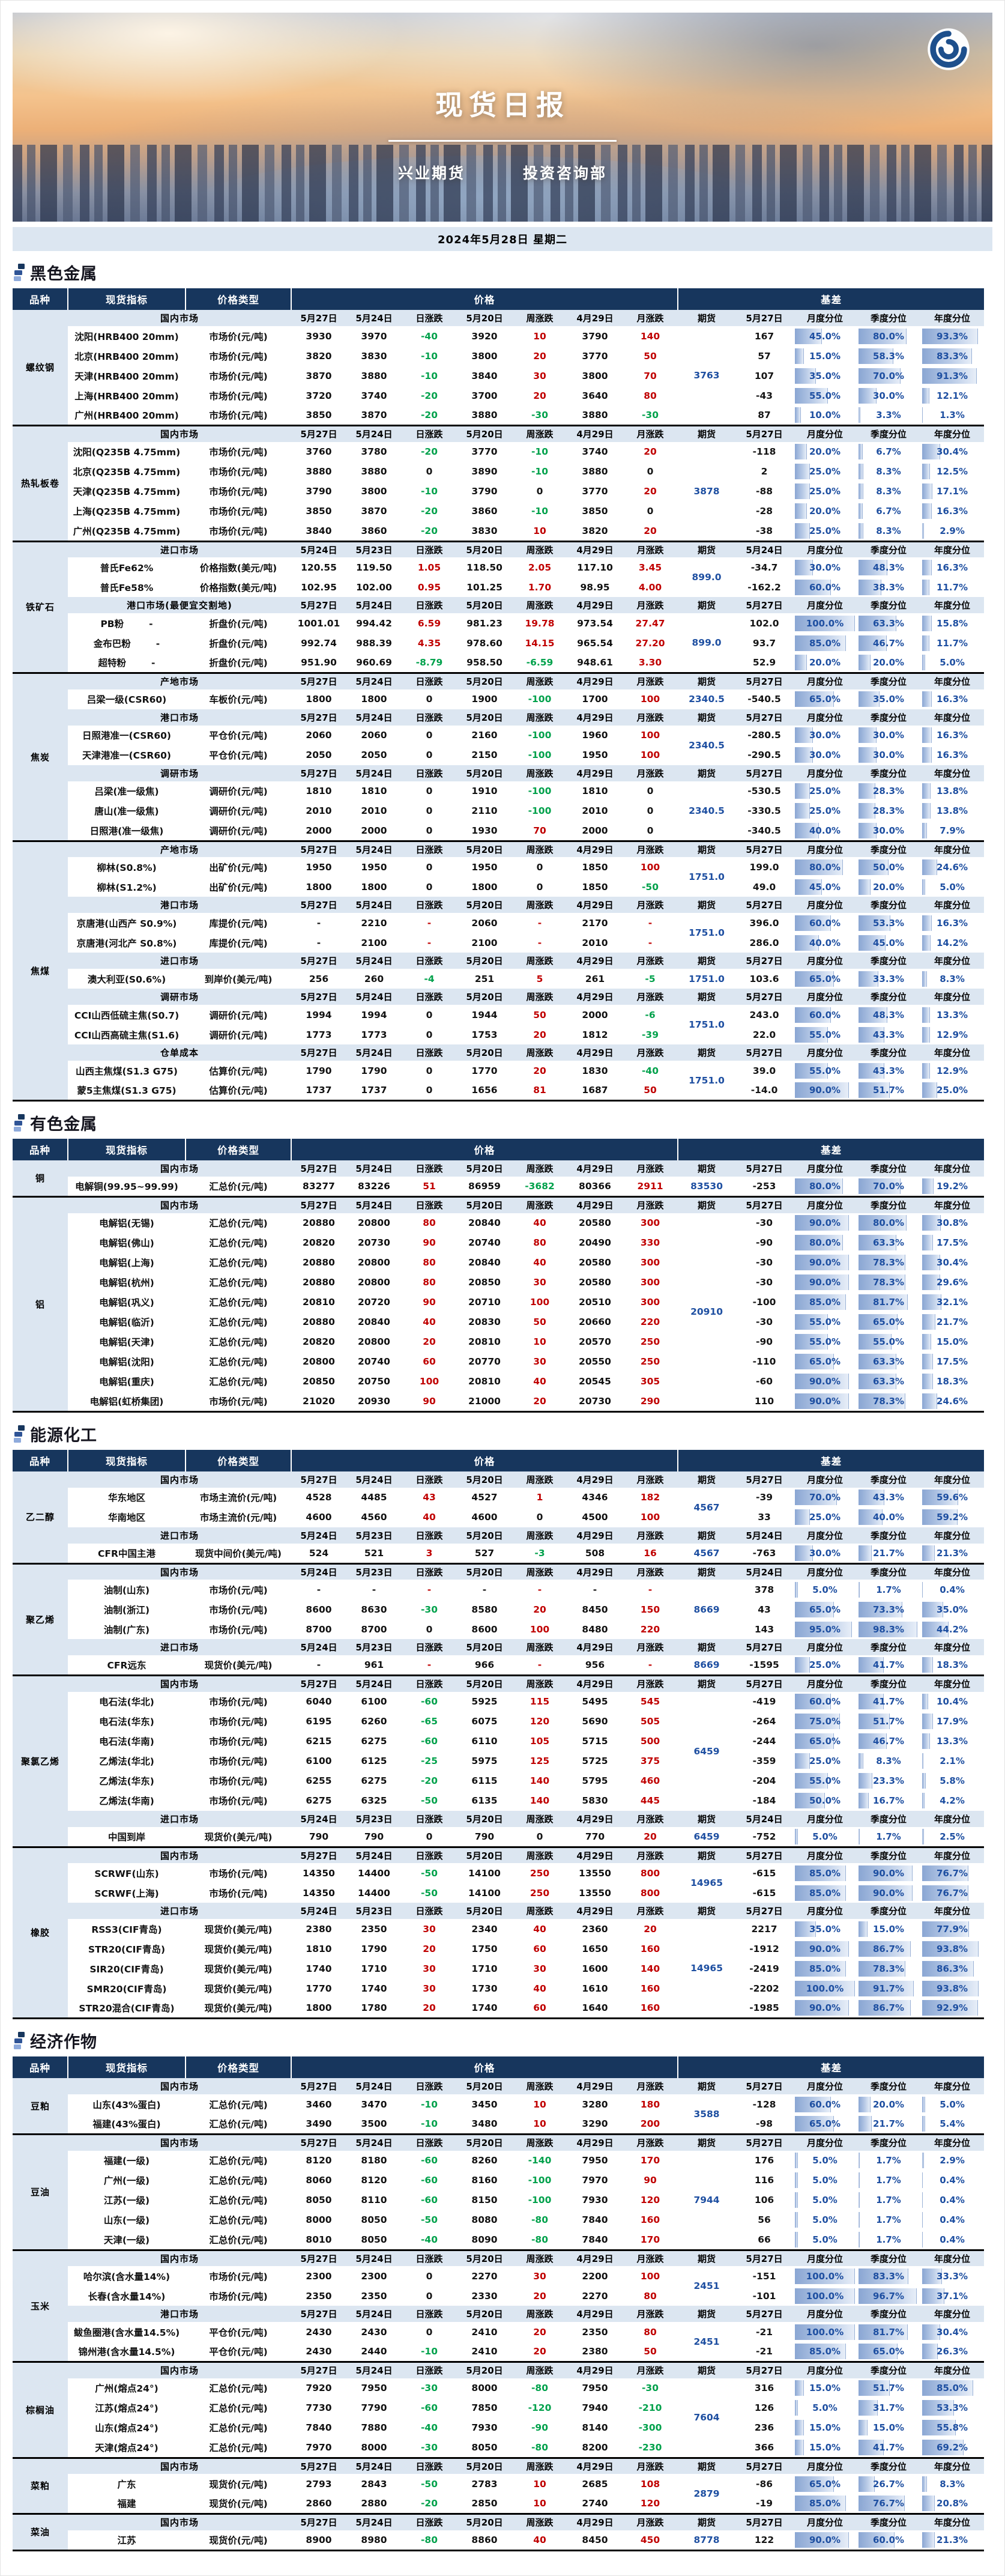 The image size is (1005, 2576). I want to click on table-row: 油制(山东) 市场价(元/吨) - - - - - - -8669 378 5.0% 1.7% 0.4%, so click(499, 1609).